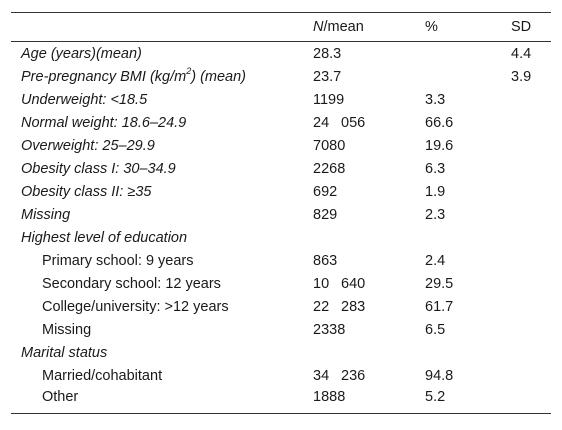 This screenshot has width=562, height=430. Describe the element at coordinates (135, 306) in the screenshot. I see `row-label: College/university: >12 years` at that location.